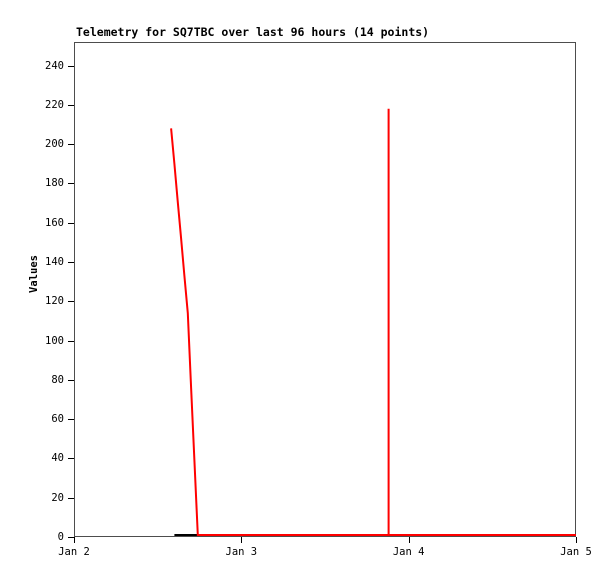 Image resolution: width=615 pixels, height=579 pixels. I want to click on y-tick-label: 20, so click(57, 497).